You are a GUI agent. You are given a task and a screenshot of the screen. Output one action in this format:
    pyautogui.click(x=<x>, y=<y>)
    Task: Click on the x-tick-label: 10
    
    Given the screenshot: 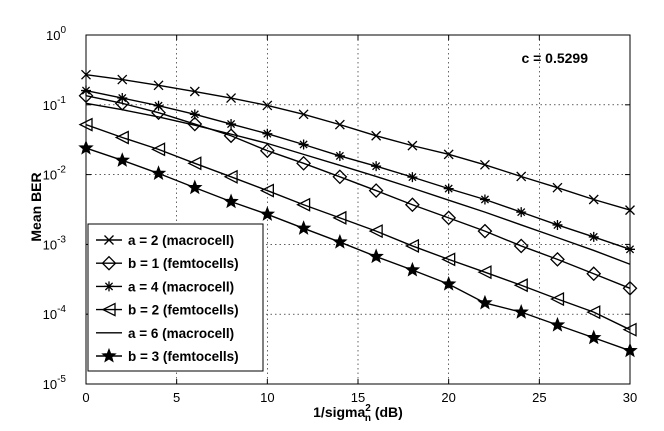 What is the action you would take?
    pyautogui.click(x=267, y=397)
    